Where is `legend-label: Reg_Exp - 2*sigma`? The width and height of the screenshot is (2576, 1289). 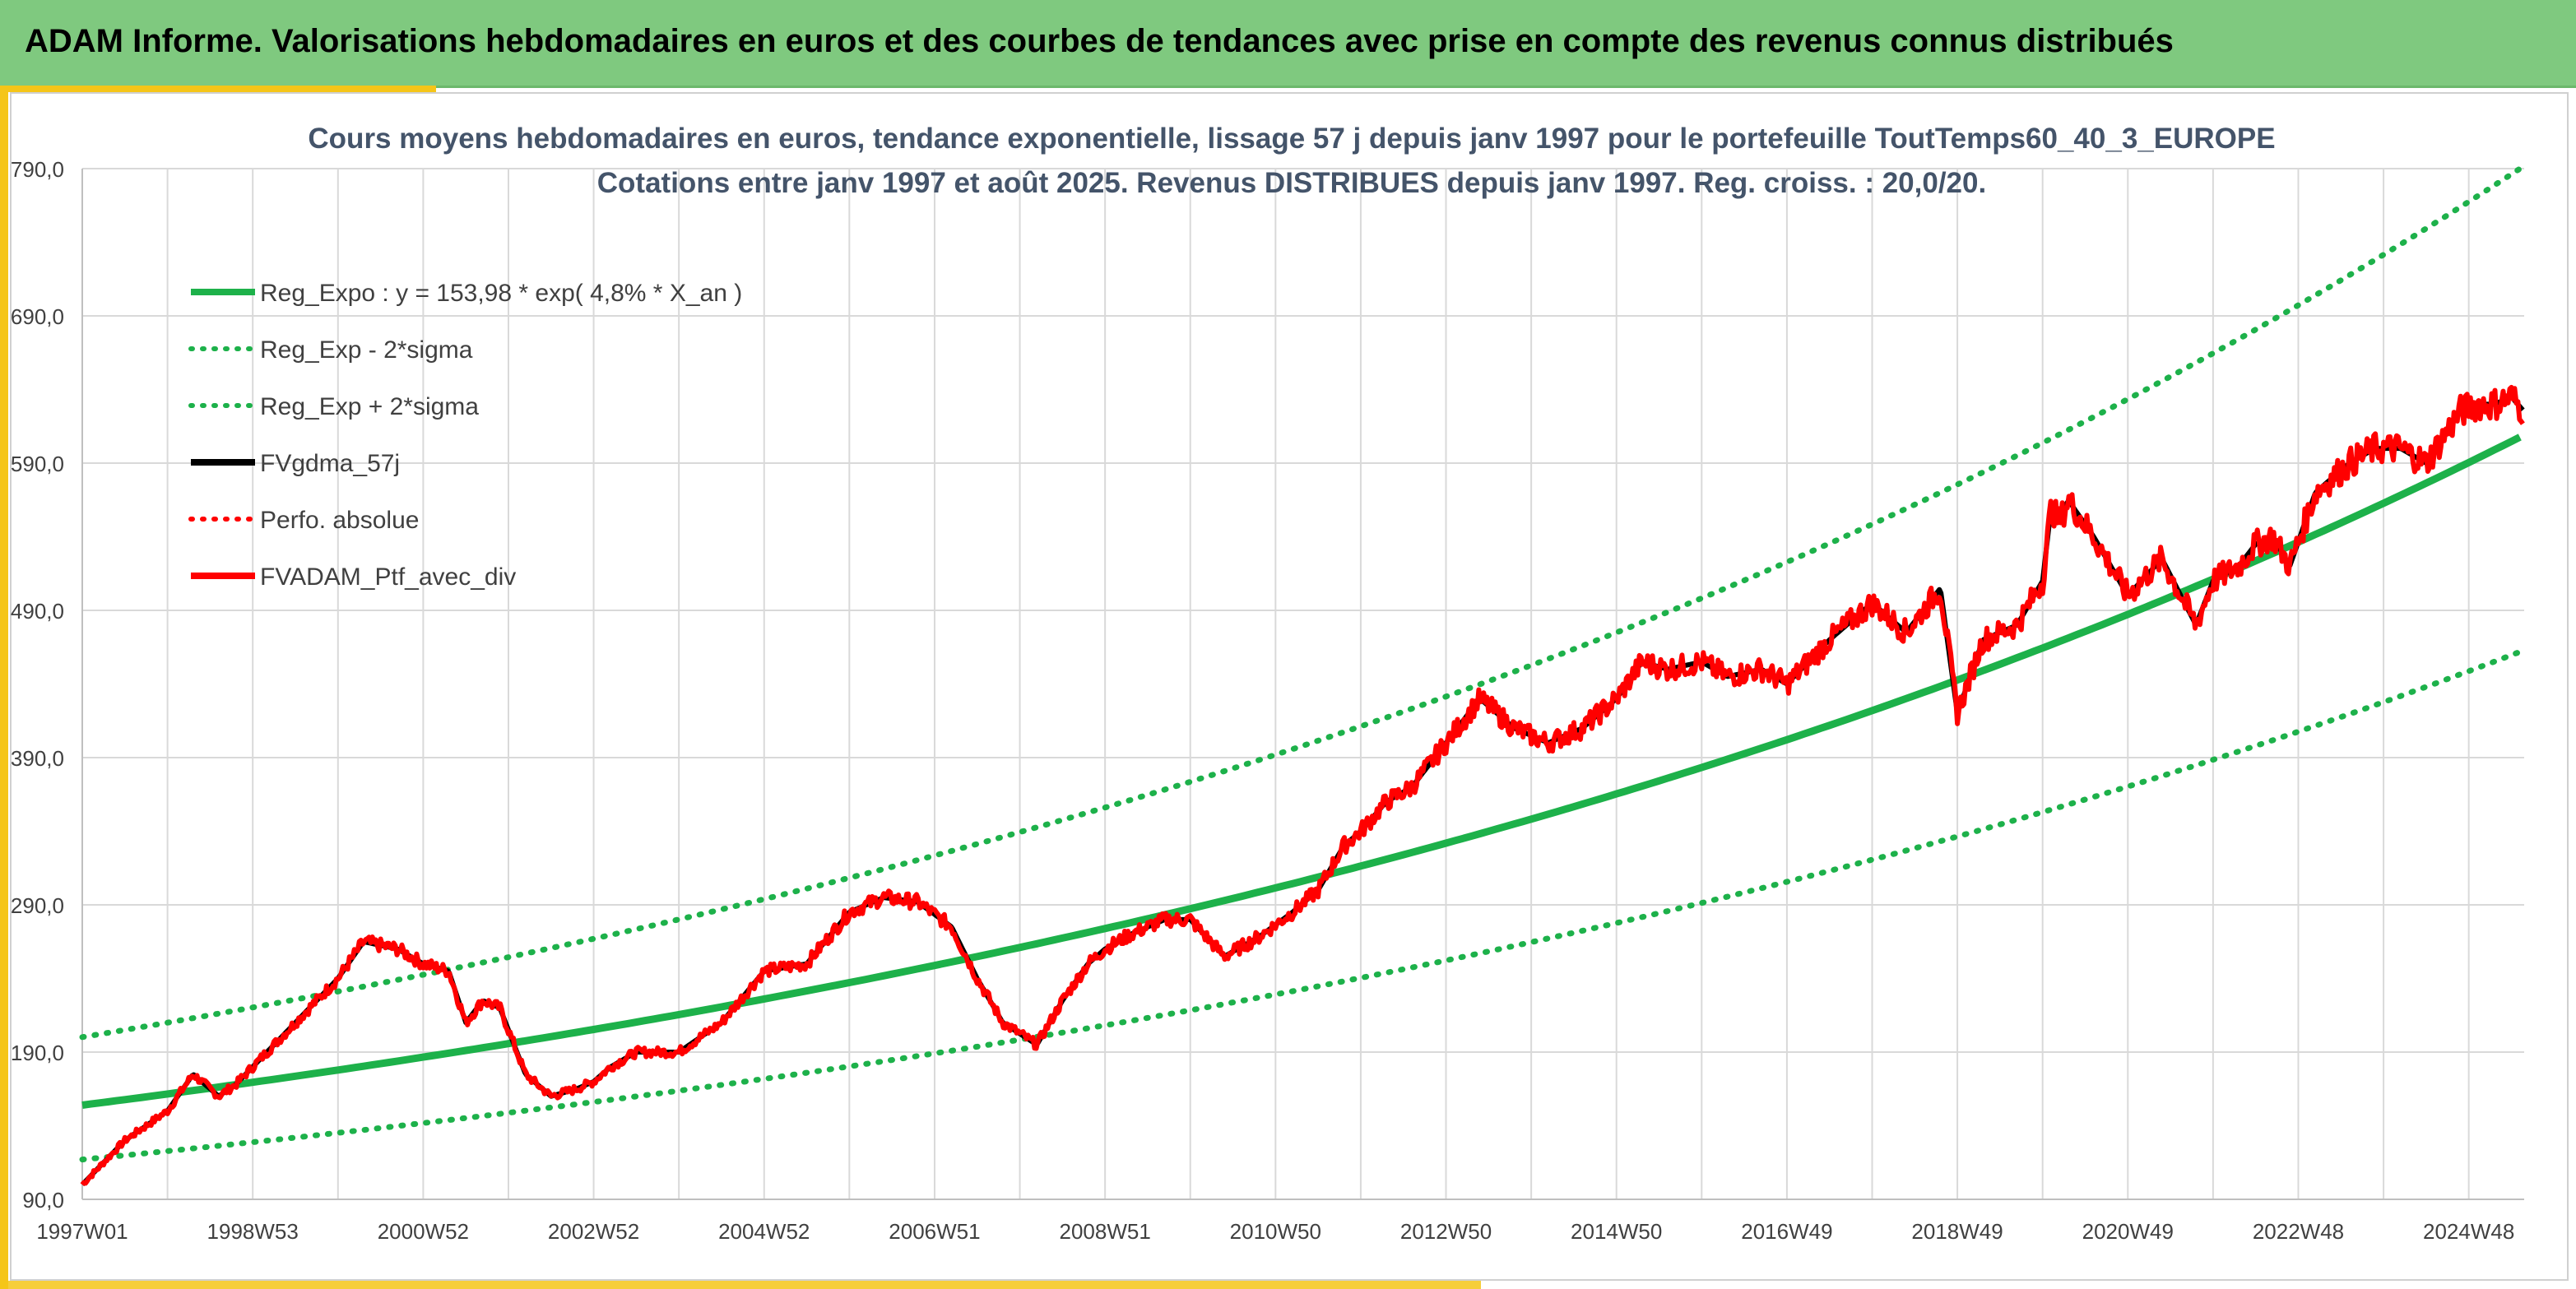 legend-label: Reg_Exp - 2*sigma is located at coordinates (366, 350).